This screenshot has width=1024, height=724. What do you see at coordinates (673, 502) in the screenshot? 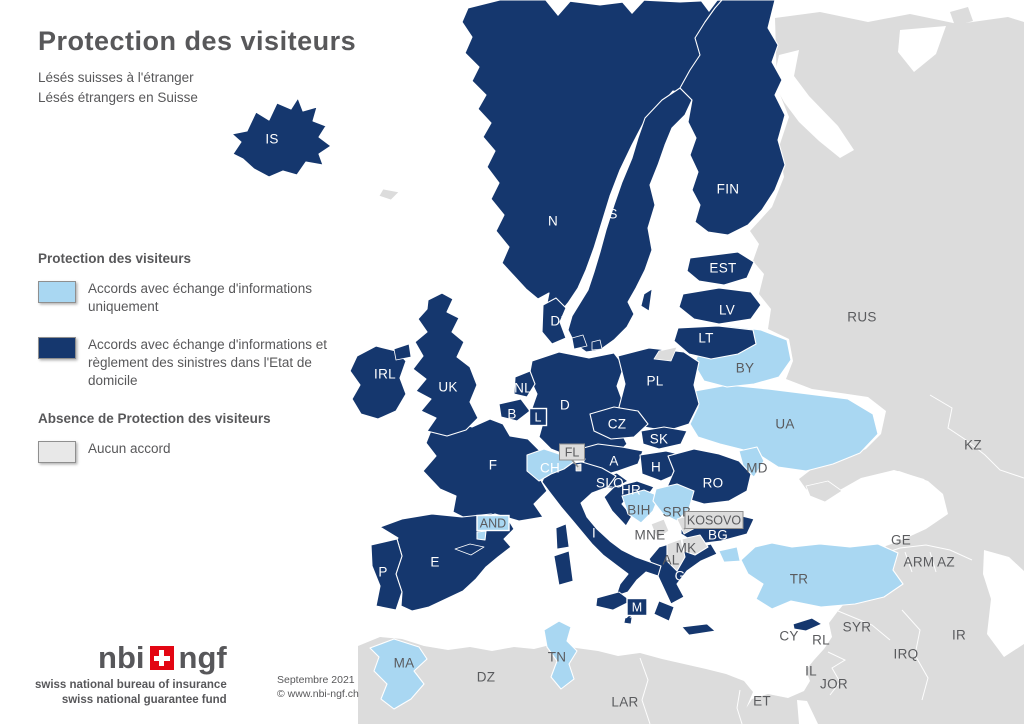
I see `country-SRB` at bounding box center [673, 502].